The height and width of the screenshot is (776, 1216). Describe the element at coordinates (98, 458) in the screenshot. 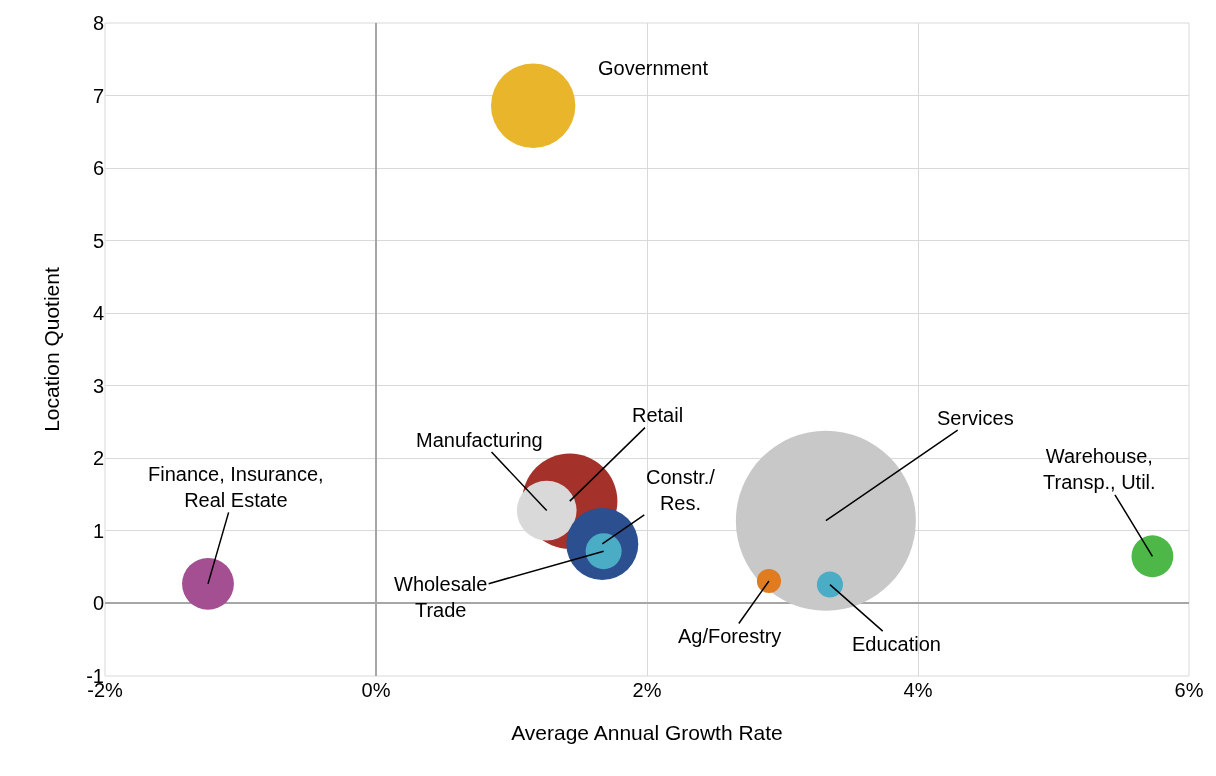

I see `y-tick-label: 2` at that location.